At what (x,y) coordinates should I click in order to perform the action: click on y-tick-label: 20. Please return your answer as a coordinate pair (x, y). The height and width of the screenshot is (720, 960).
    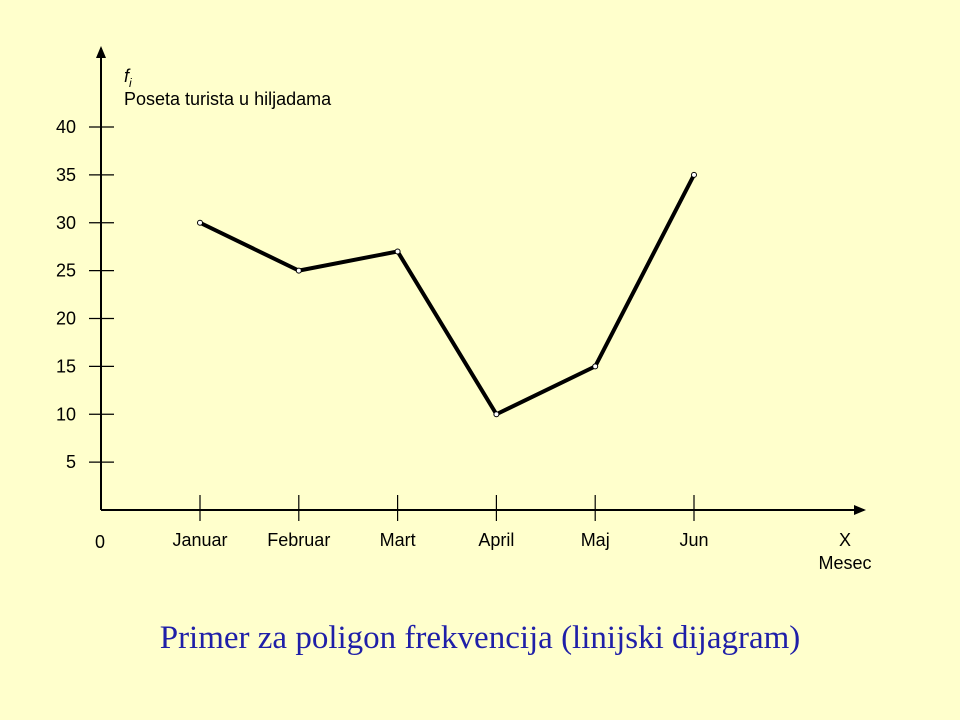
    Looking at the image, I should click on (66, 319).